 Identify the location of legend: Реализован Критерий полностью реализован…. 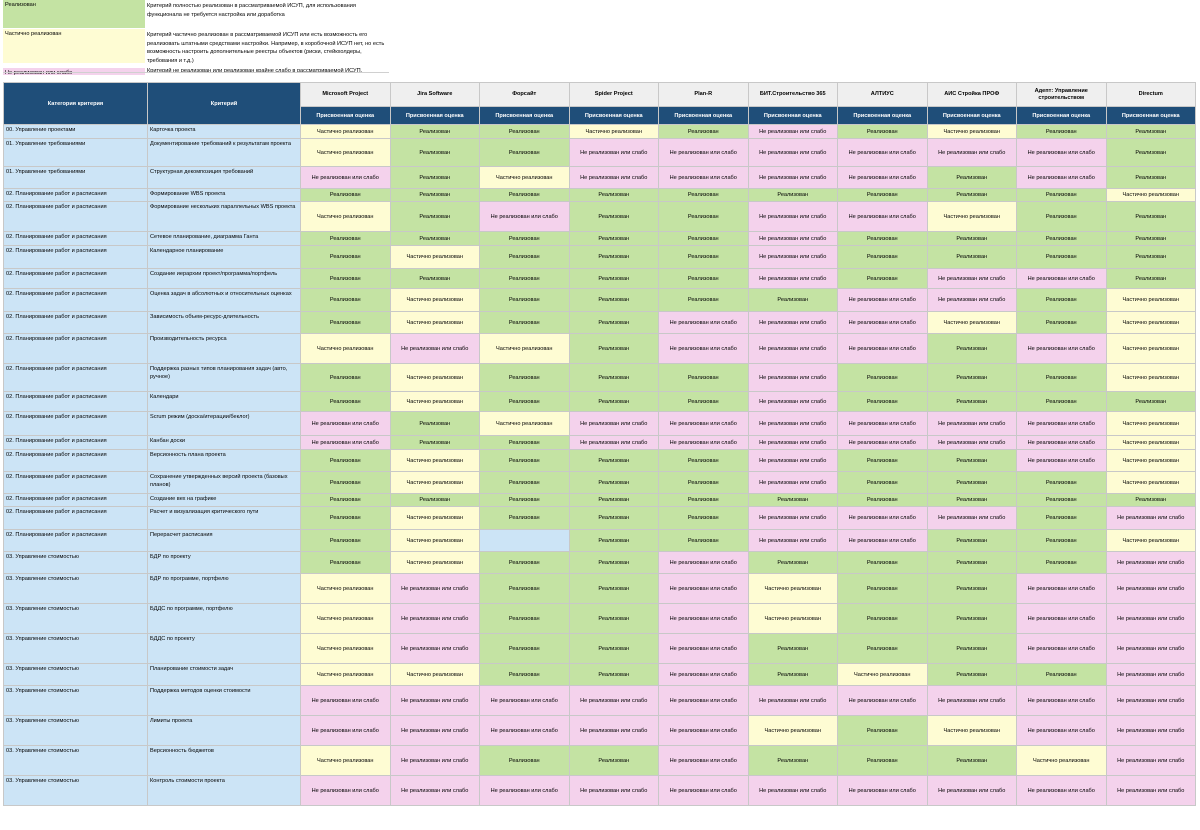
(196, 38).